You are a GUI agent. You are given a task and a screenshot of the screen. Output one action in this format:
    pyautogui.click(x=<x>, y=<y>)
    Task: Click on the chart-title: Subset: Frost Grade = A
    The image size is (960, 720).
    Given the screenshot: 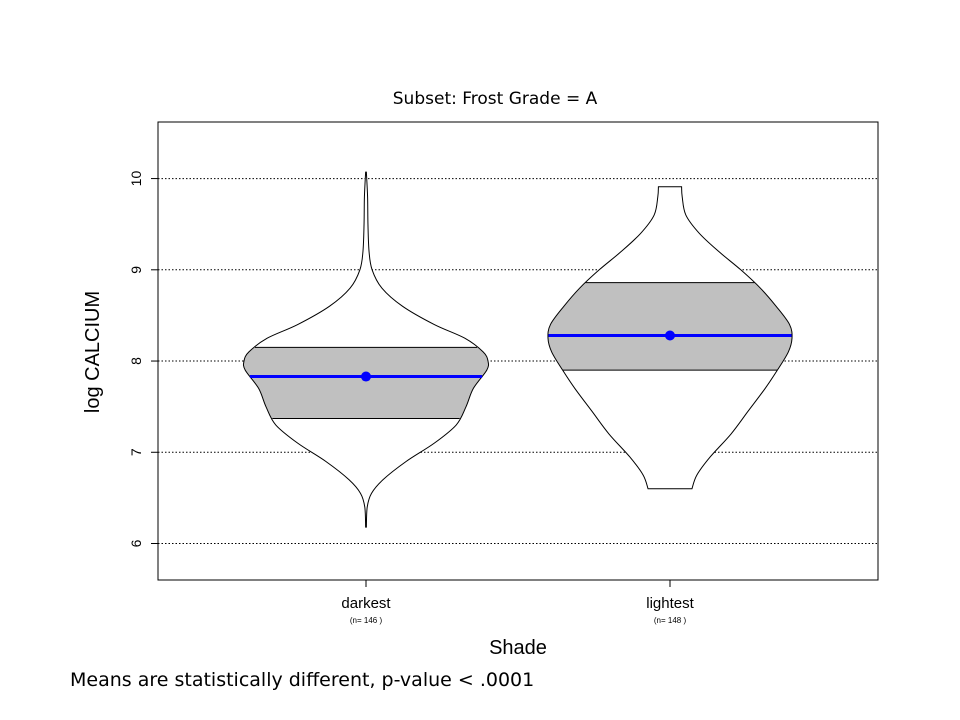 What is the action you would take?
    pyautogui.click(x=495, y=99)
    